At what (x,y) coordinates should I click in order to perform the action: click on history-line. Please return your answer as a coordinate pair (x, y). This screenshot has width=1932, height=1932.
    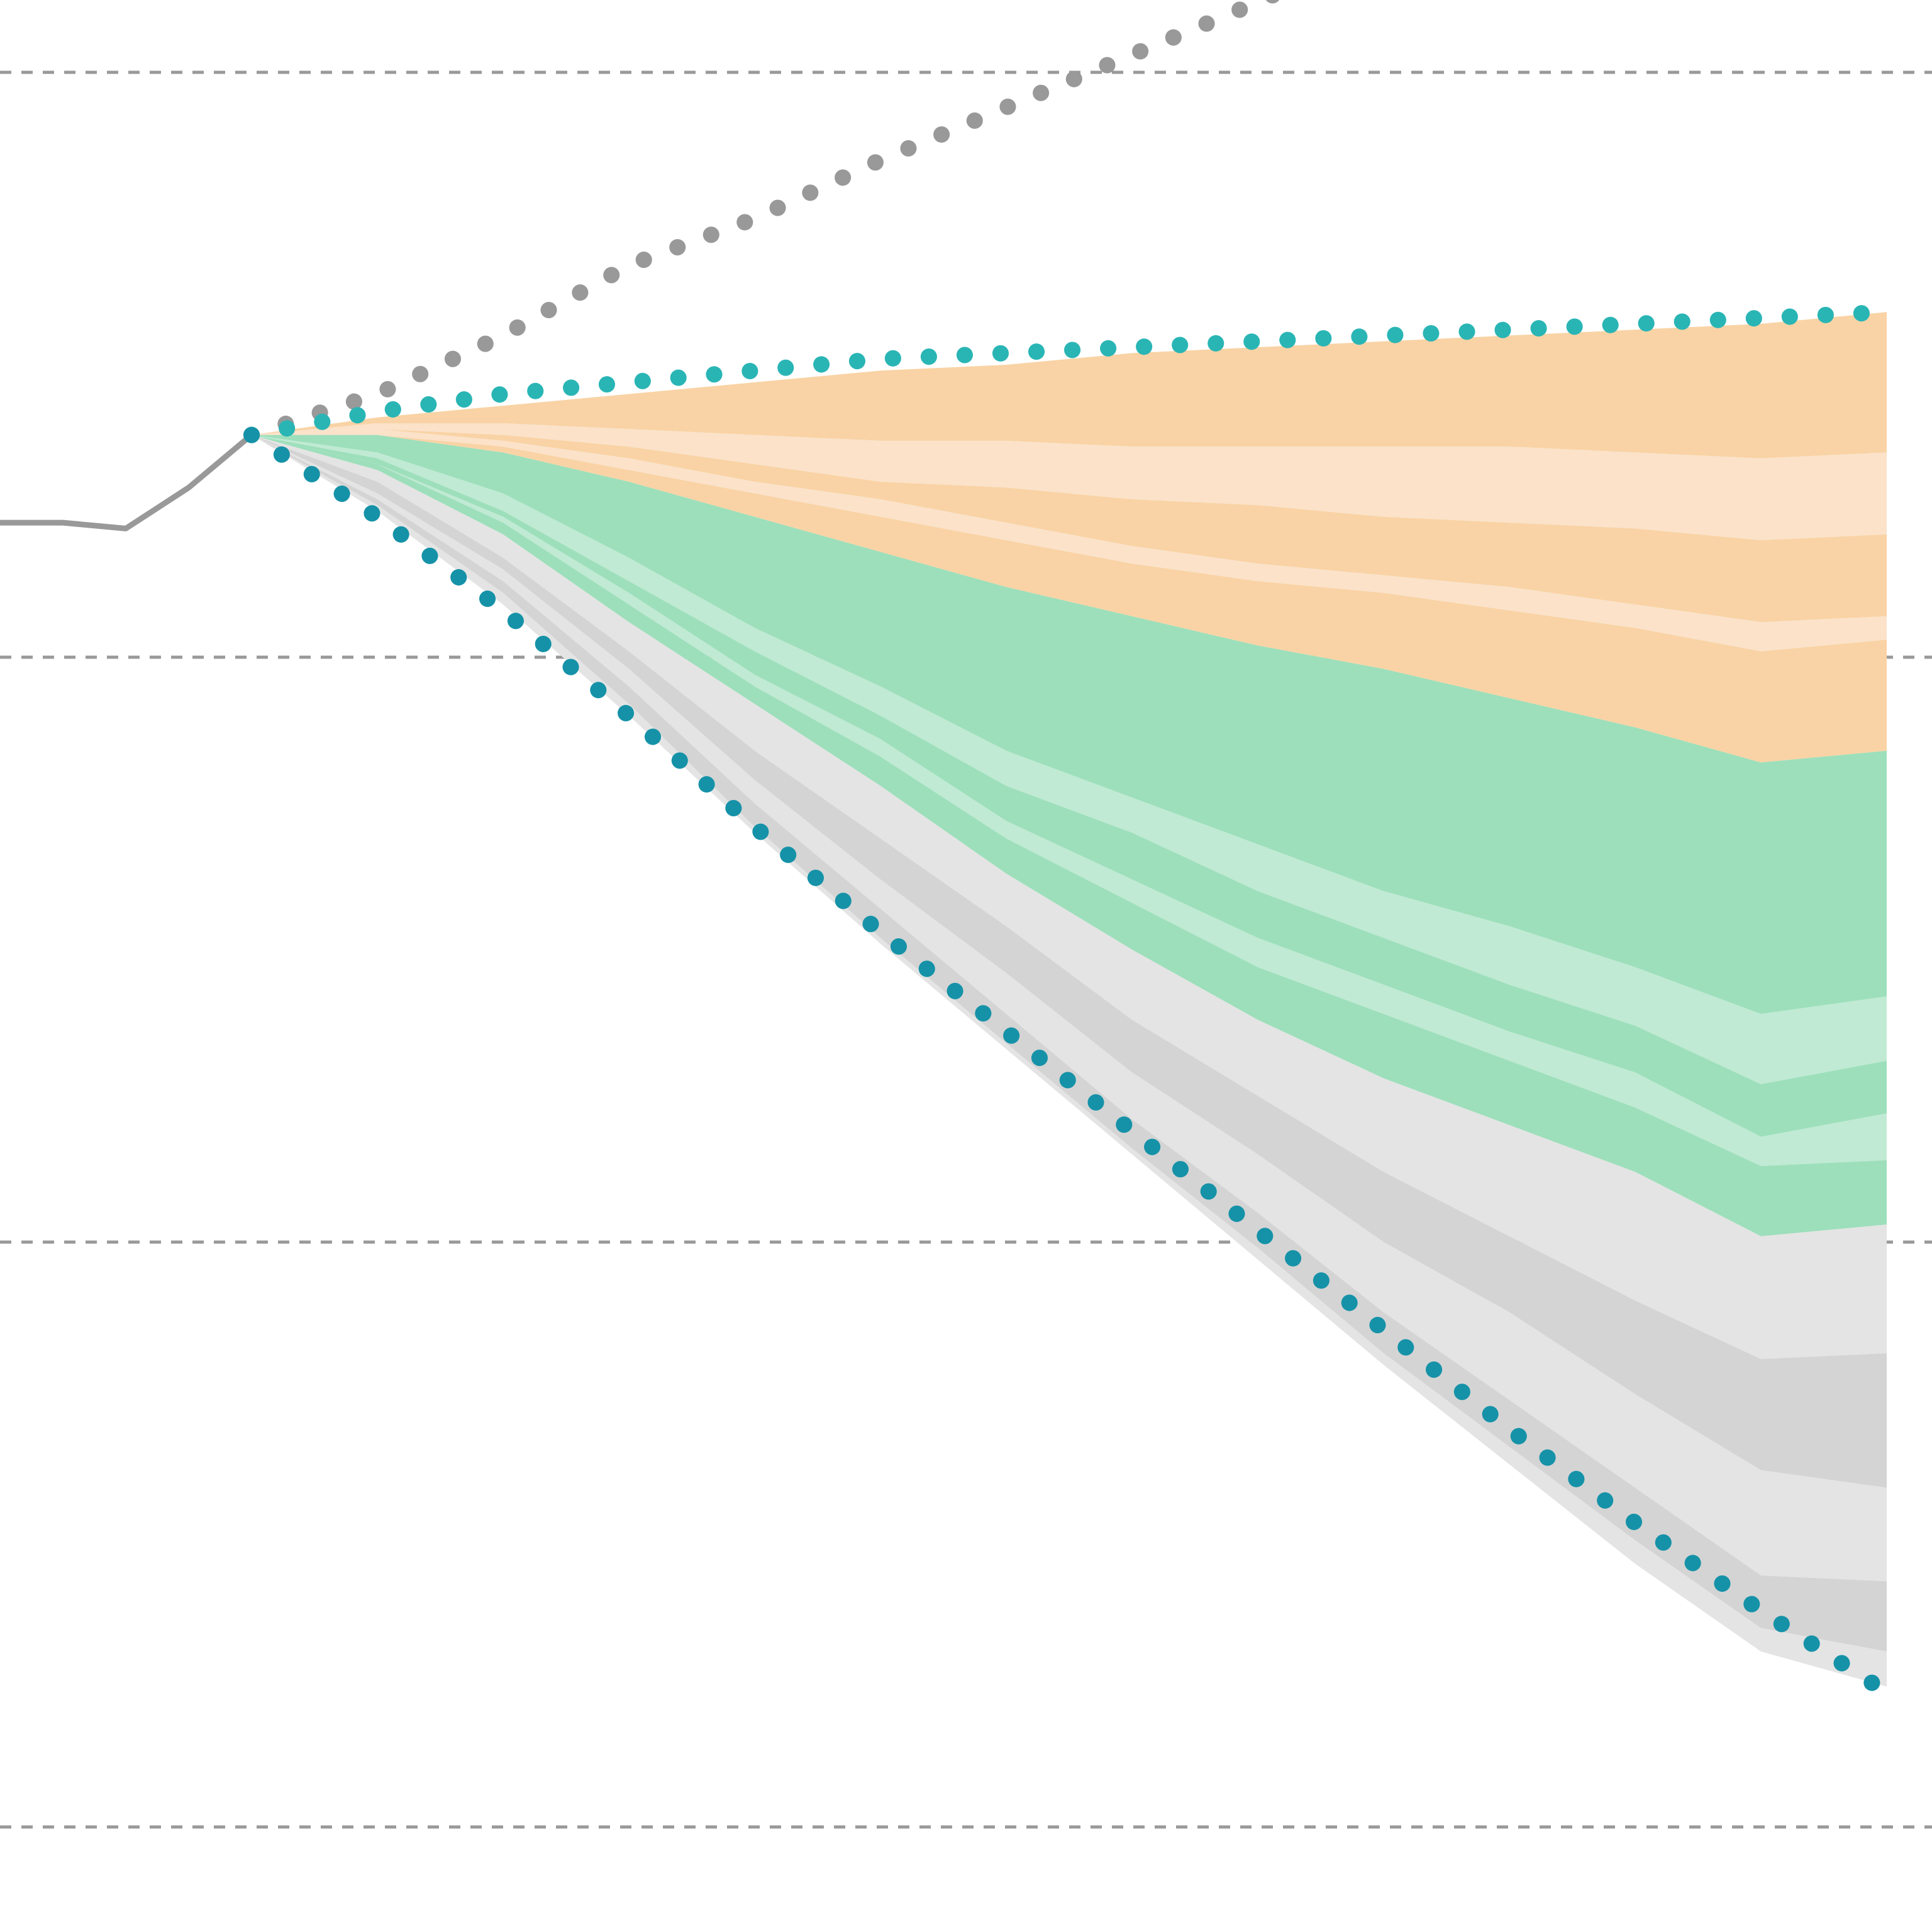
    Looking at the image, I should click on (127, 481).